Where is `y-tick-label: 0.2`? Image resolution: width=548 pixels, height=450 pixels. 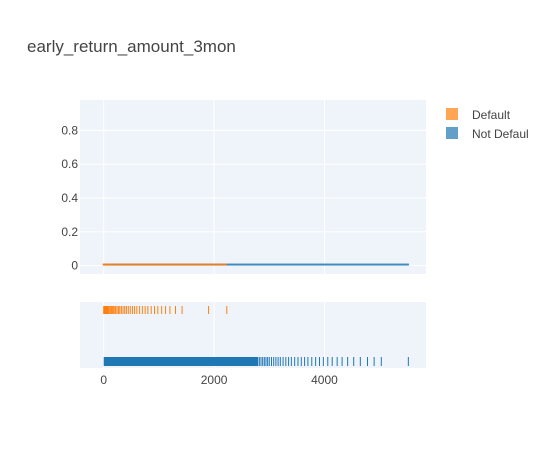
y-tick-label: 0.2 is located at coordinates (69, 232).